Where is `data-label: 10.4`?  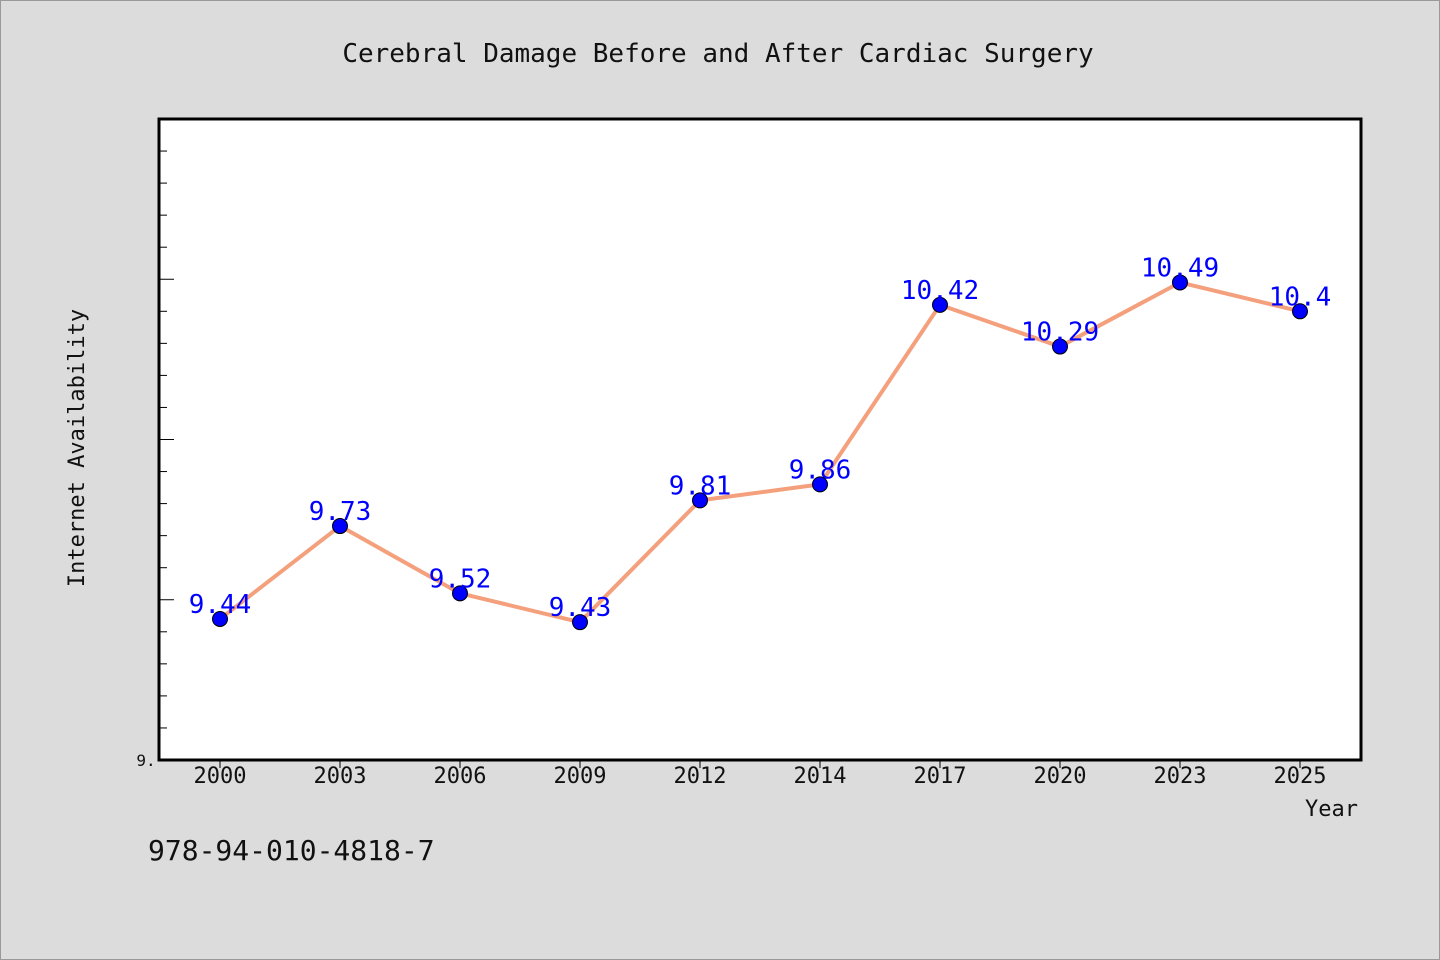 data-label: 10.4 is located at coordinates (1300, 297).